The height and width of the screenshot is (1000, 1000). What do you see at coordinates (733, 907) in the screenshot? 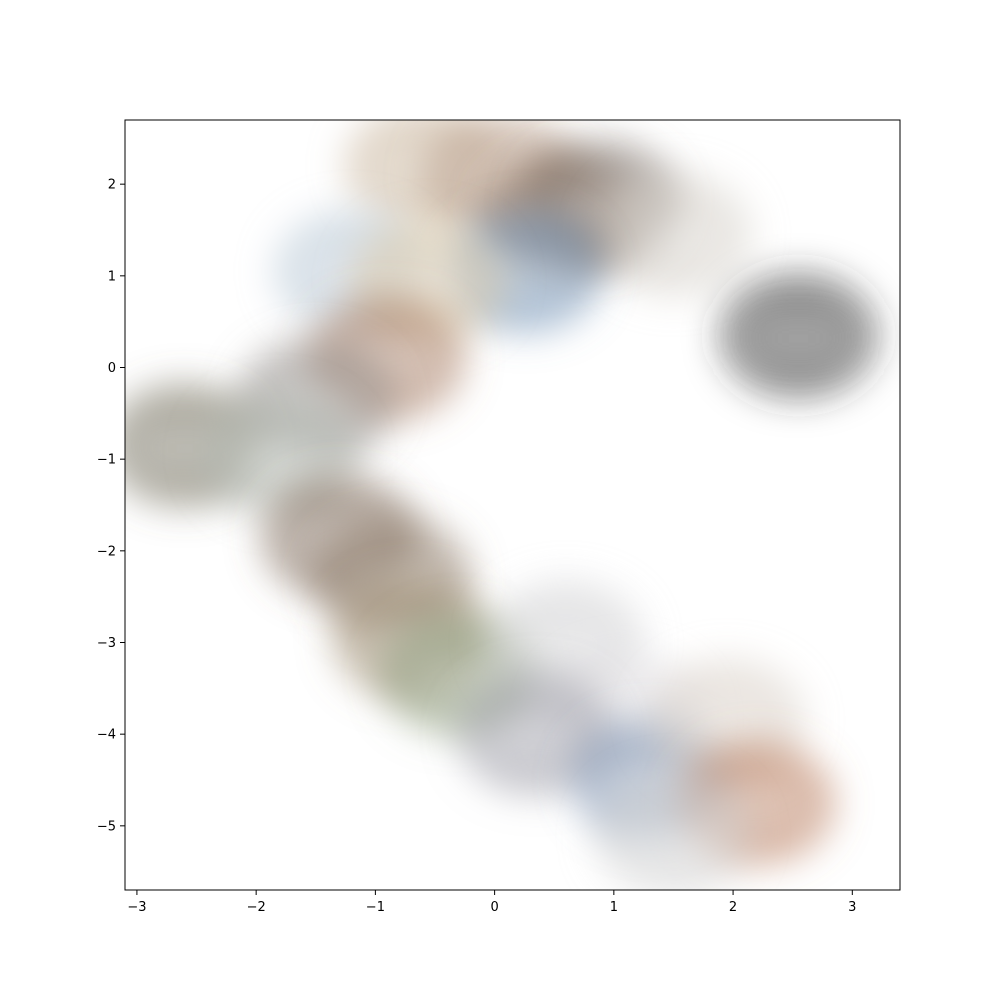
I see `x-tick-label: 2` at bounding box center [733, 907].